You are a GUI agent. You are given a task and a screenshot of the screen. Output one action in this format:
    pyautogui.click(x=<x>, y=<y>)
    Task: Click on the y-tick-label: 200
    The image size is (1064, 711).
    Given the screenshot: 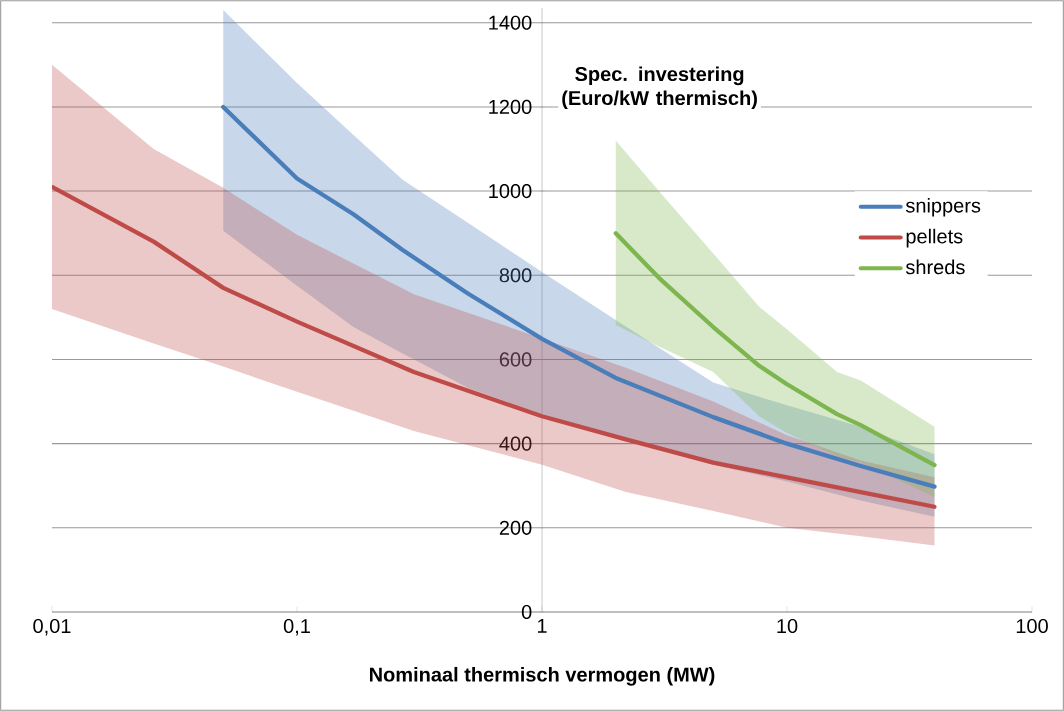 What is the action you would take?
    pyautogui.click(x=515, y=527)
    